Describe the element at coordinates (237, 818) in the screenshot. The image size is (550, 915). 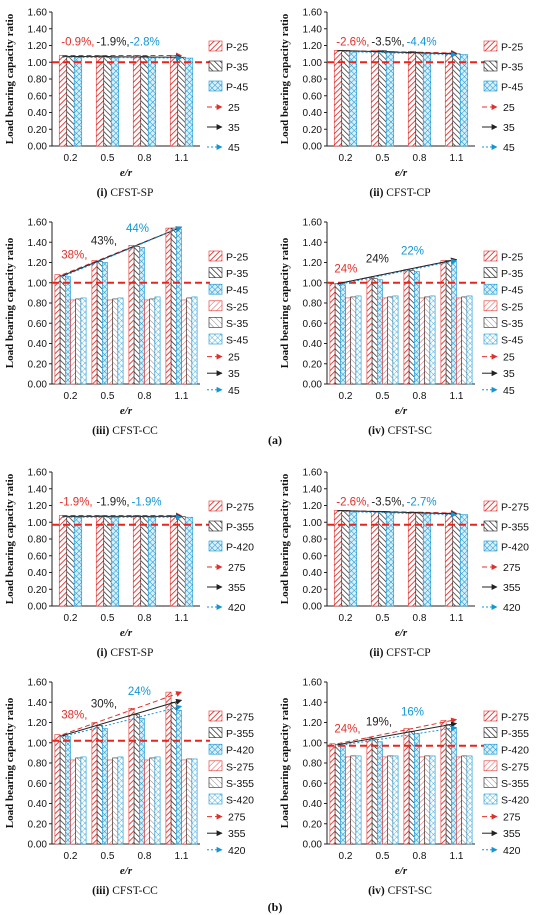
I see `legend-label: 275` at that location.